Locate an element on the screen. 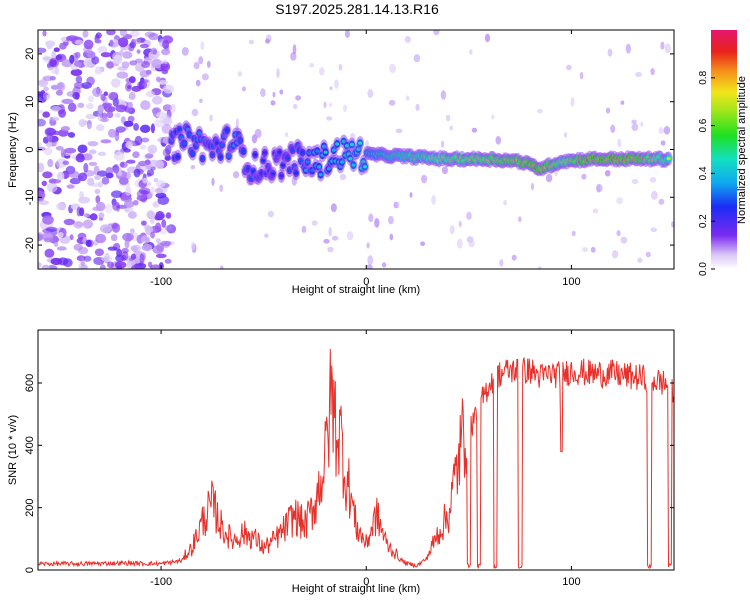 Image resolution: width=750 pixels, height=600 pixels. colorbar-ticks: 0.0 0.2 0.4 0.6 0.8 is located at coordinates (706, 173).